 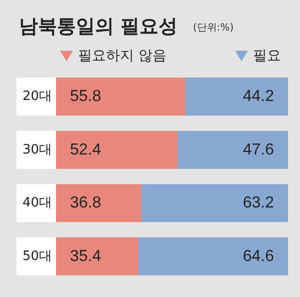 What do you see at coordinates (86, 203) in the screenshot?
I see `data-label: 36.8` at bounding box center [86, 203].